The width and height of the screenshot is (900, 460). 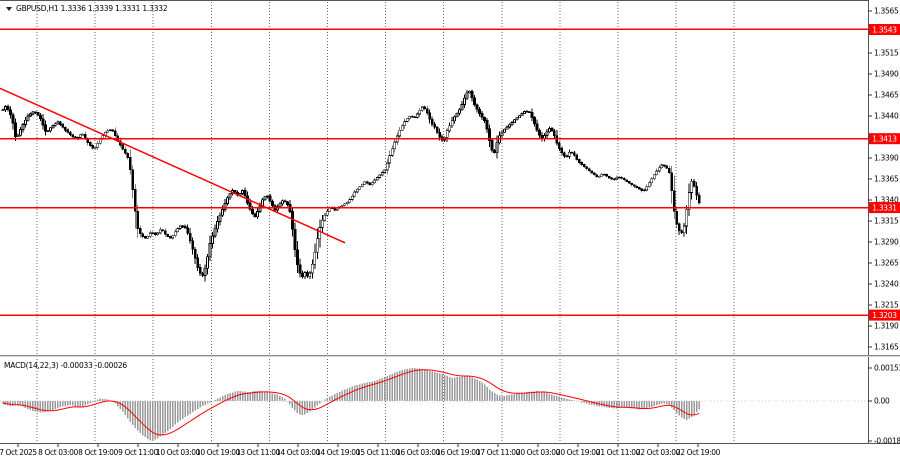 I want to click on time-axis-label: 7 Oct 2025, so click(x=18, y=452).